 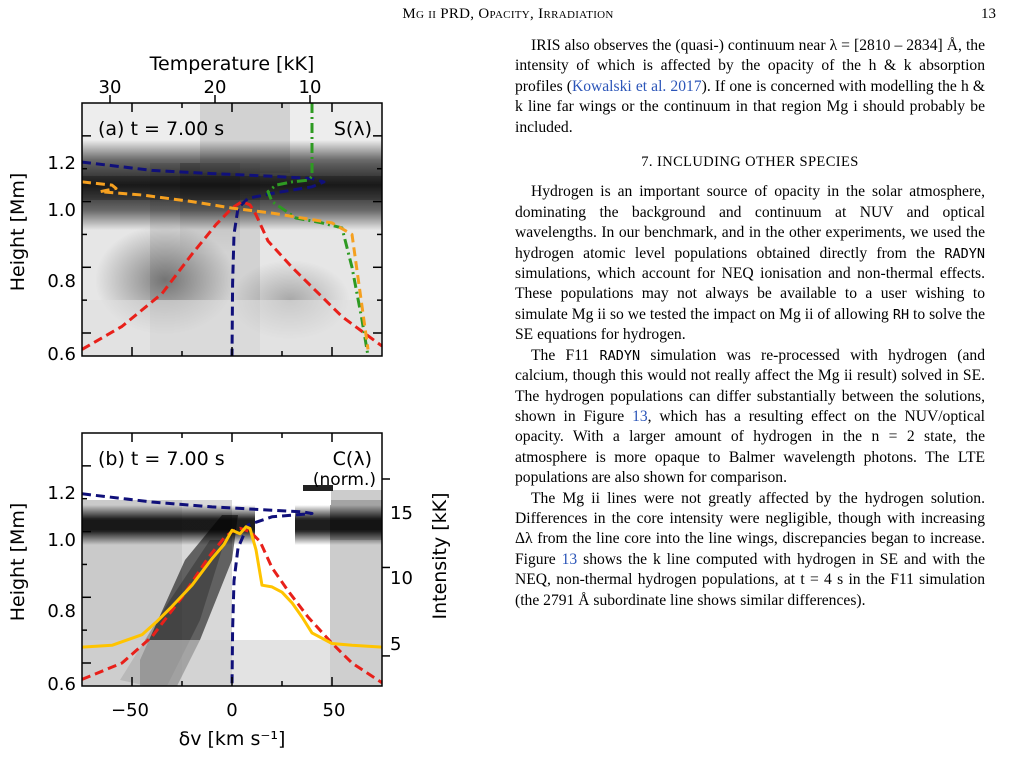 I want to click on panel-a-heatmap, so click(x=232, y=229).